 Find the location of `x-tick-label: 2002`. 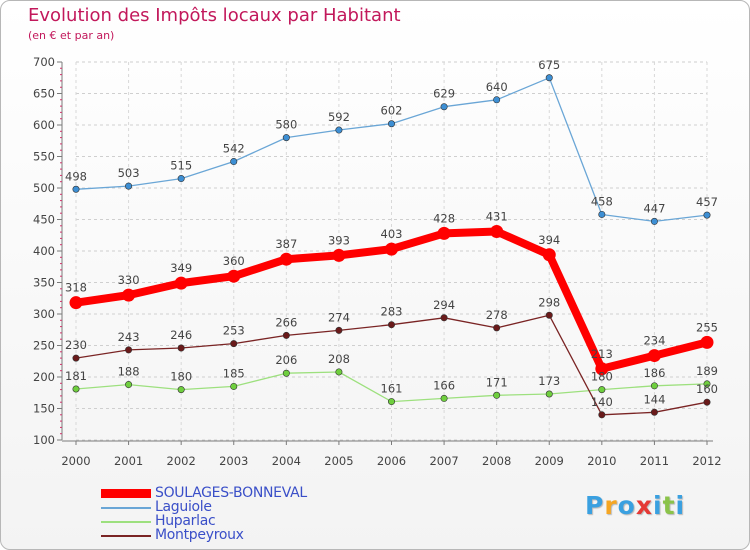

x-tick-label: 2002 is located at coordinates (181, 461).